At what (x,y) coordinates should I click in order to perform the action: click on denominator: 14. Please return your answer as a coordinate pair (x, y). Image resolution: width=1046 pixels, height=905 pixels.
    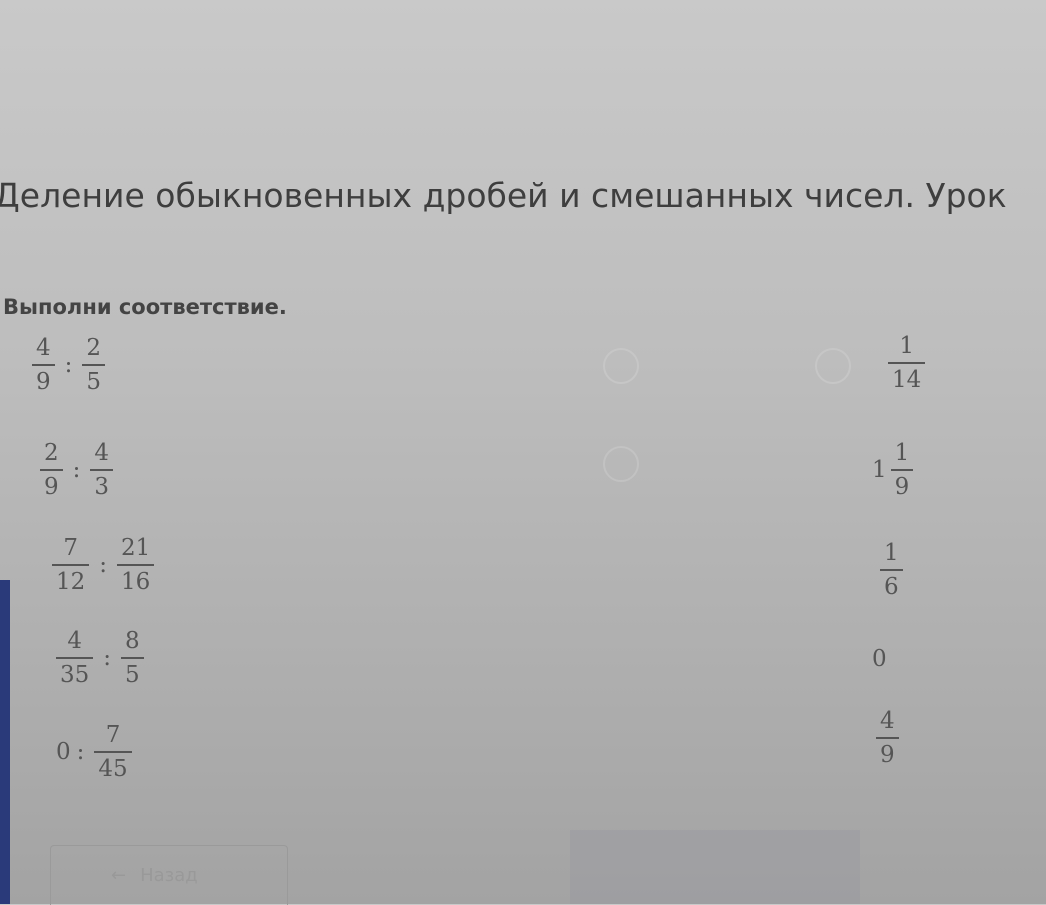
    Looking at the image, I should click on (907, 377).